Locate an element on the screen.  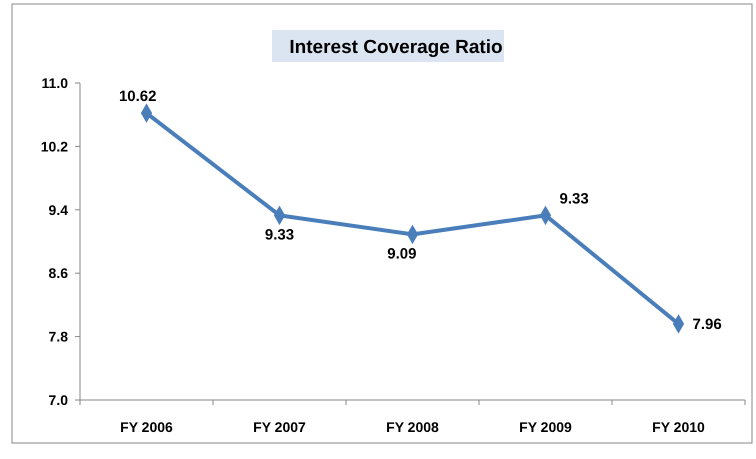
y-tick-label: 7.0 is located at coordinates (58, 400).